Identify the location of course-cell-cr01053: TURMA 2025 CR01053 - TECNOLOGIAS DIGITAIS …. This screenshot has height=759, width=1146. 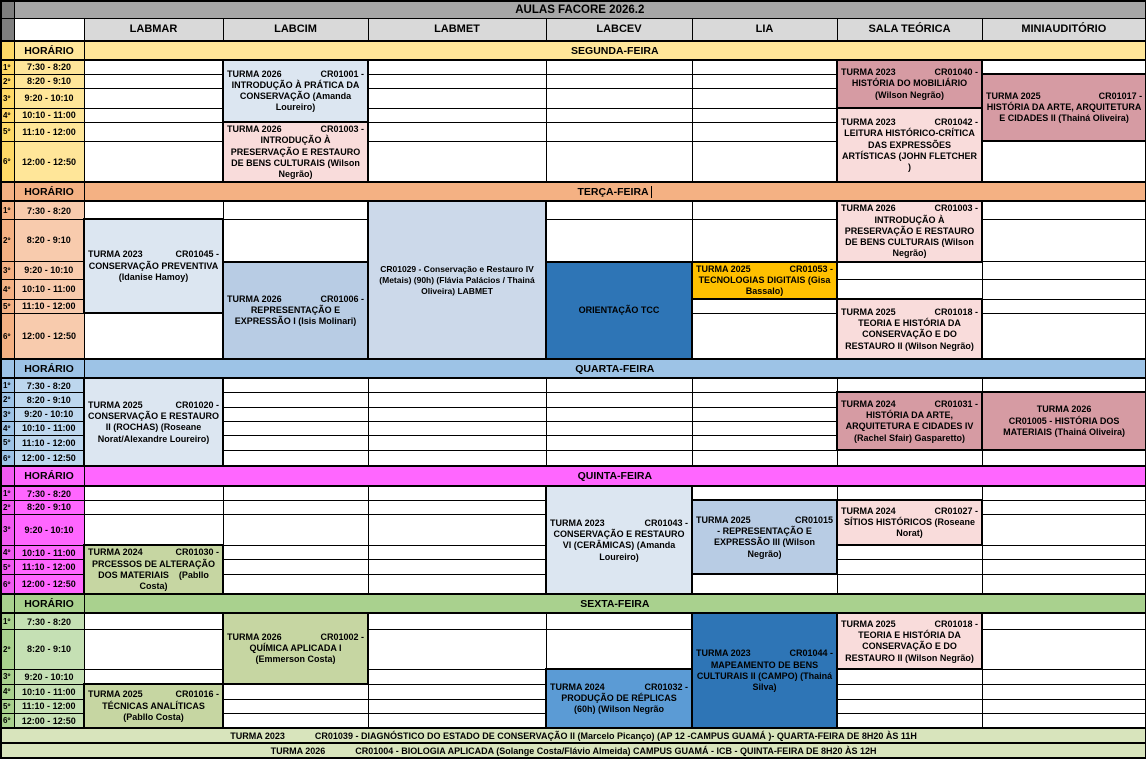
(764, 280).